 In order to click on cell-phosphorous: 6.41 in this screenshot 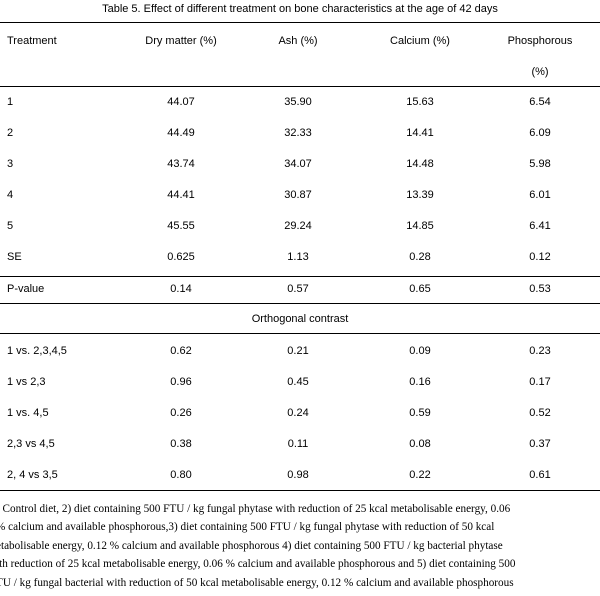, I will do `click(540, 226)`.